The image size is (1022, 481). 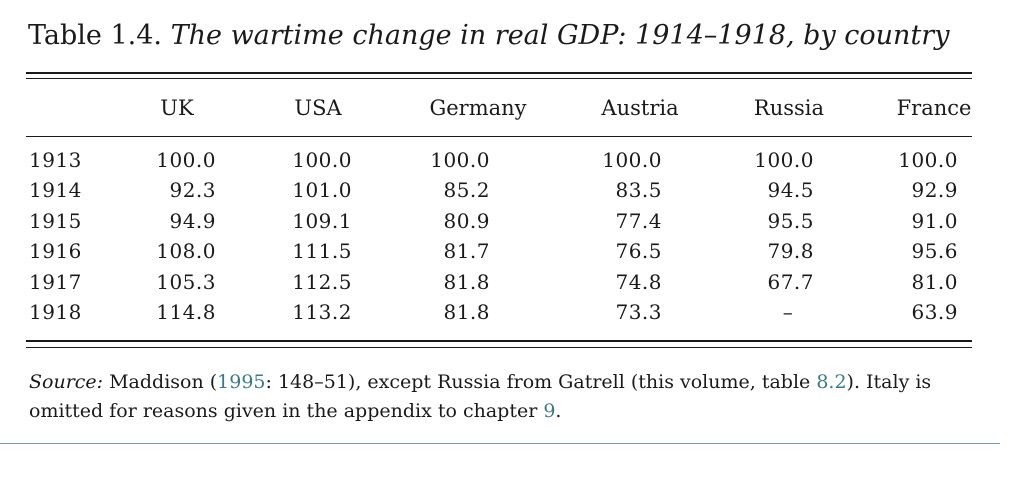 What do you see at coordinates (322, 251) in the screenshot?
I see `value-cell-usa: 111.5` at bounding box center [322, 251].